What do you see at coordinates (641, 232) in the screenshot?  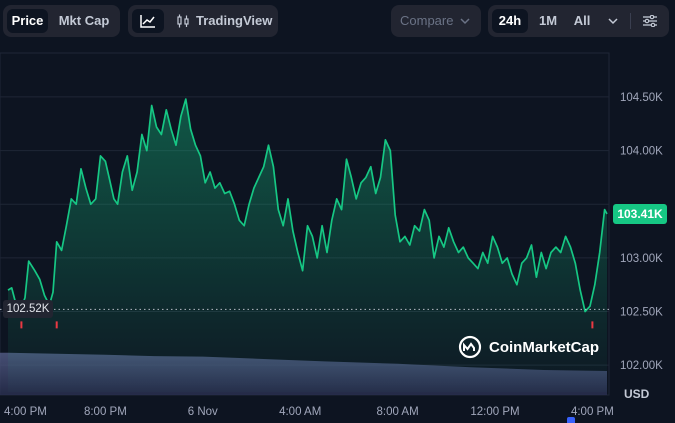 I see `y-axis: 104.50K 104.00K 103.00K 102.50K 102.00K` at bounding box center [641, 232].